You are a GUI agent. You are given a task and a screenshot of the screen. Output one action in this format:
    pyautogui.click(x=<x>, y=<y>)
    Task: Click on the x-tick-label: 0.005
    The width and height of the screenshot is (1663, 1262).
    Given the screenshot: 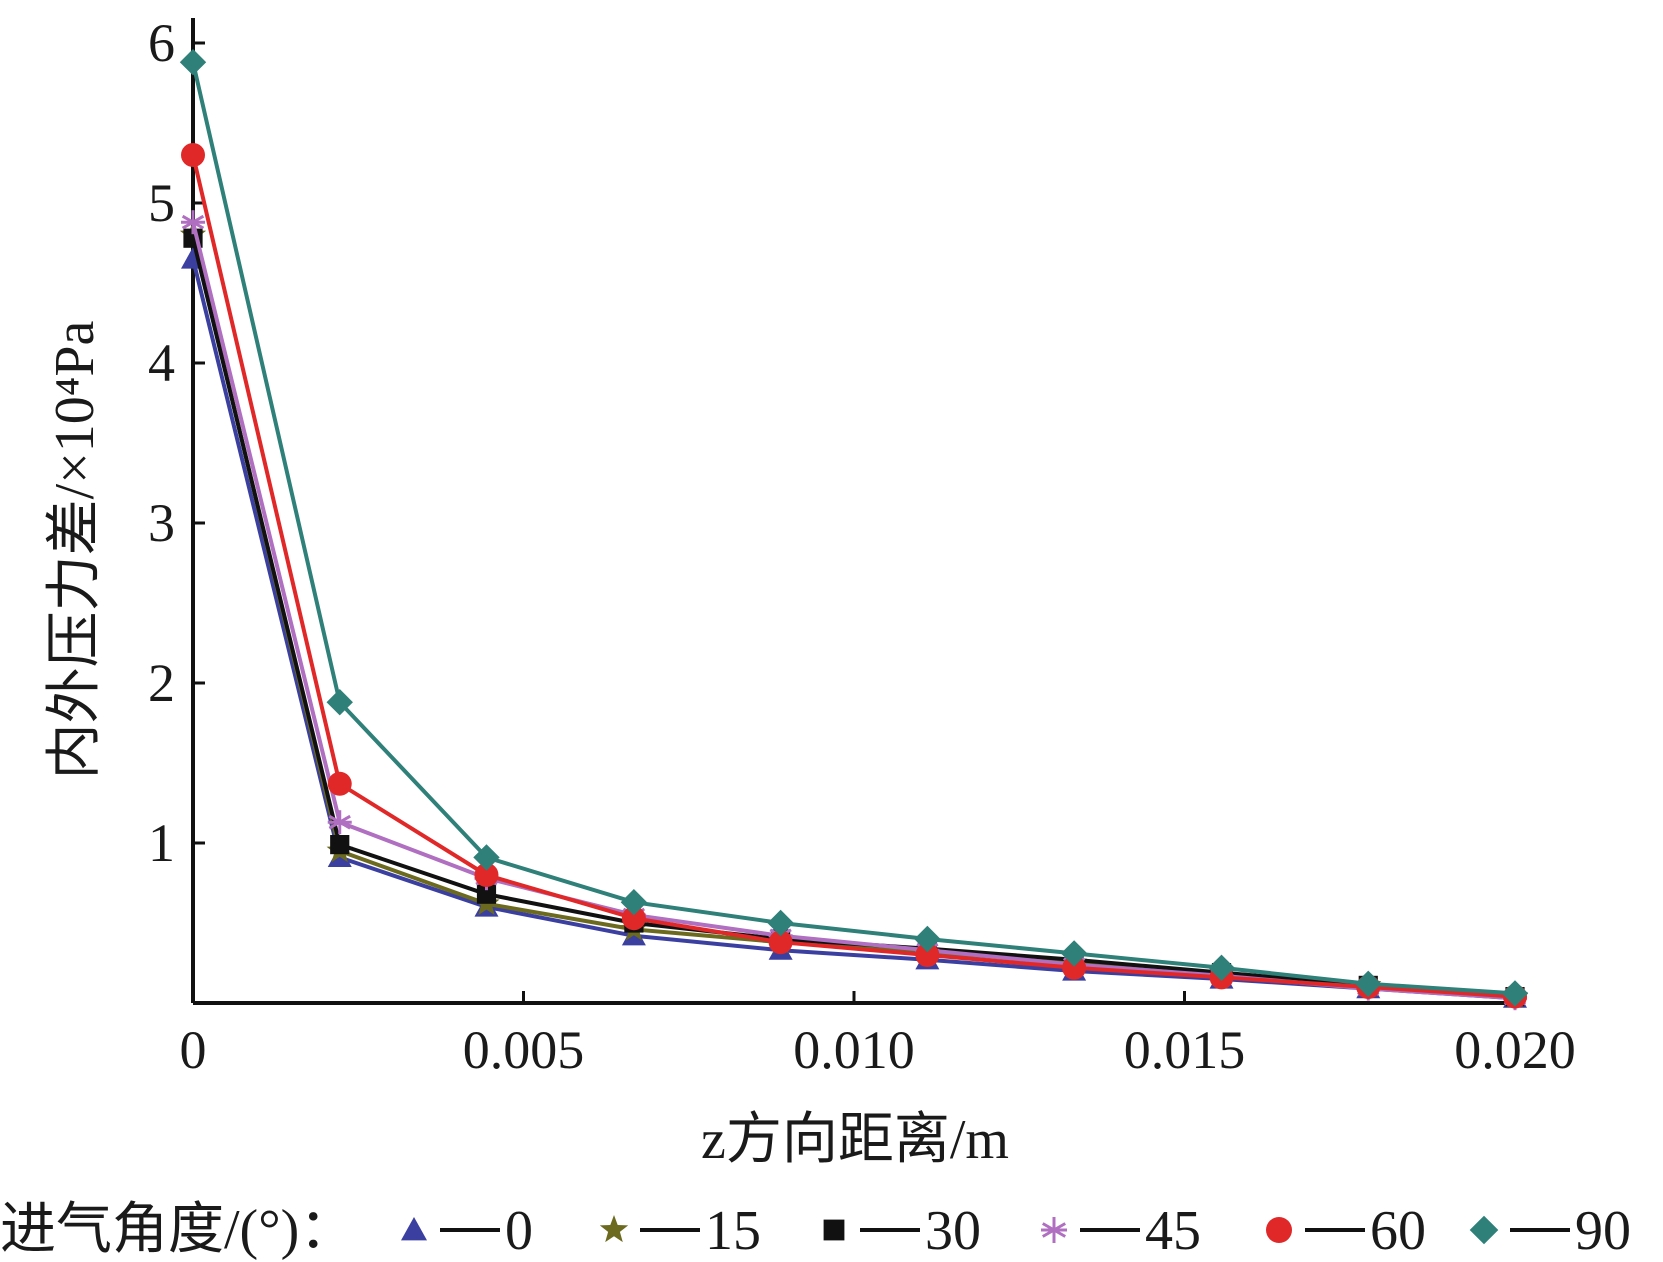 What is the action you would take?
    pyautogui.click(x=524, y=1050)
    